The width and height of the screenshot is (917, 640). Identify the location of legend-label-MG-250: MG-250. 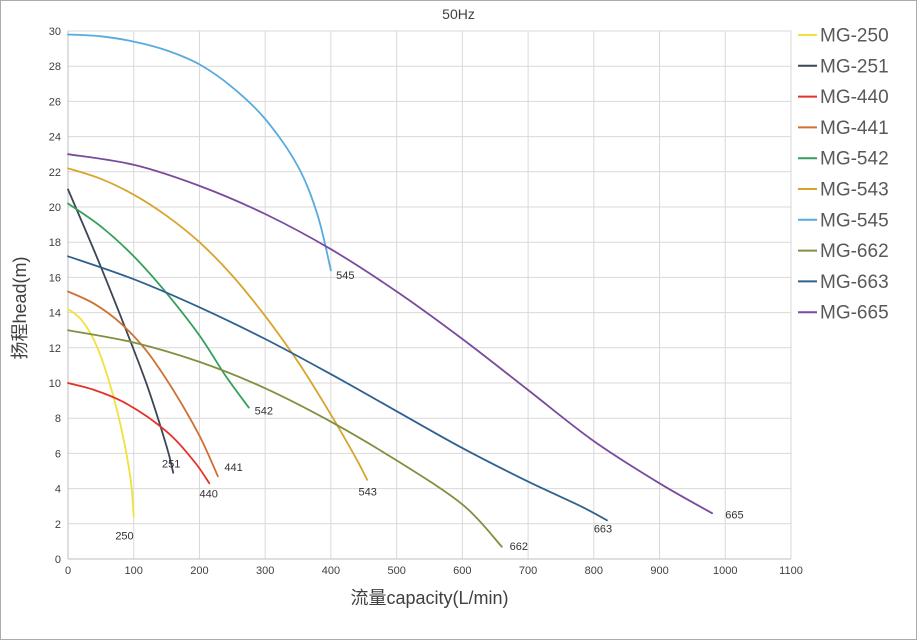
(854, 36).